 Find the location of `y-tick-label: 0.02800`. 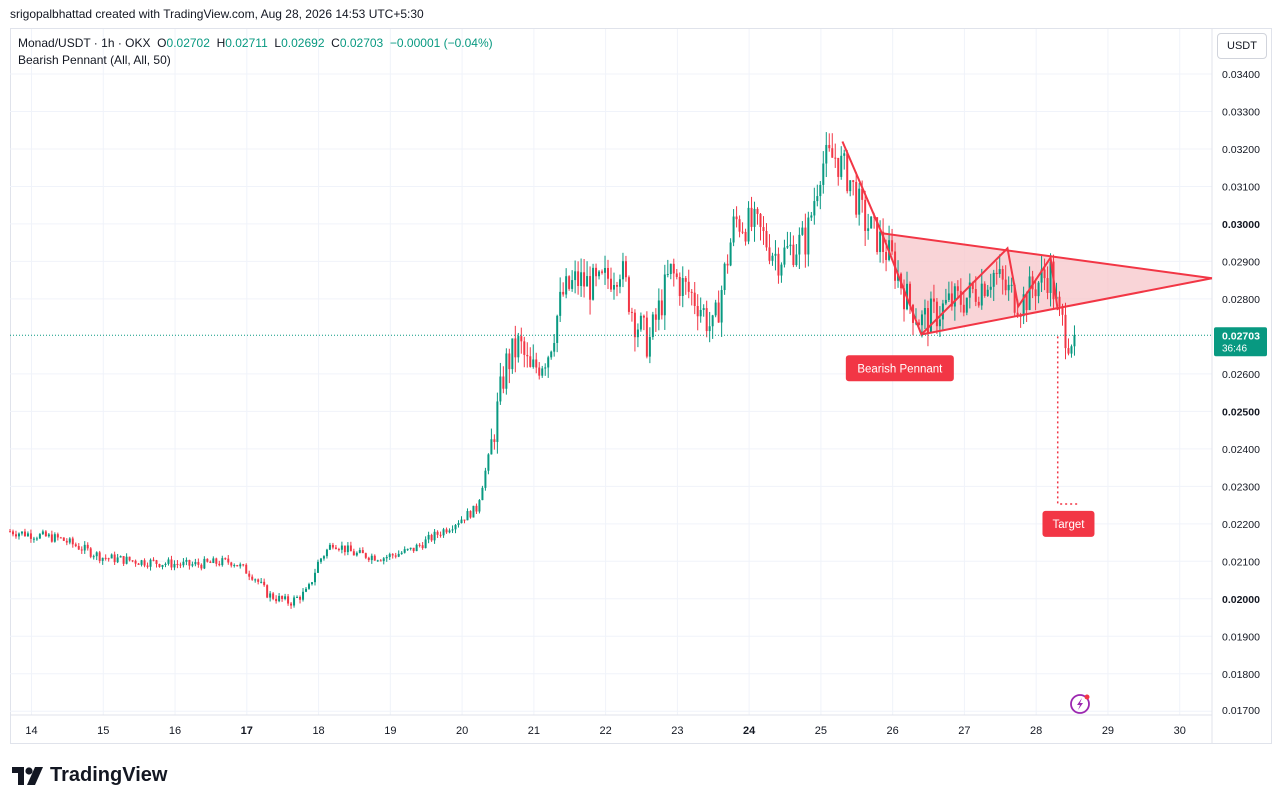

y-tick-label: 0.02800 is located at coordinates (1241, 300).